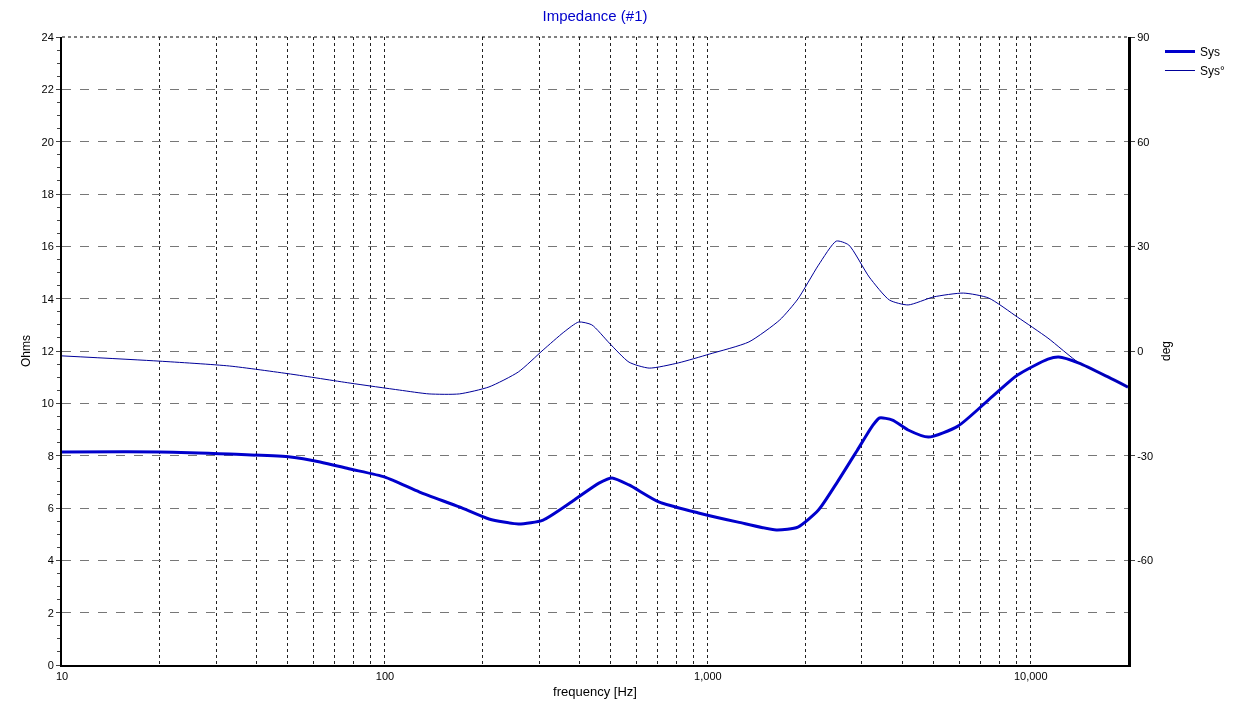  Describe the element at coordinates (1212, 71) in the screenshot. I see `legend-label: Sys°` at that location.